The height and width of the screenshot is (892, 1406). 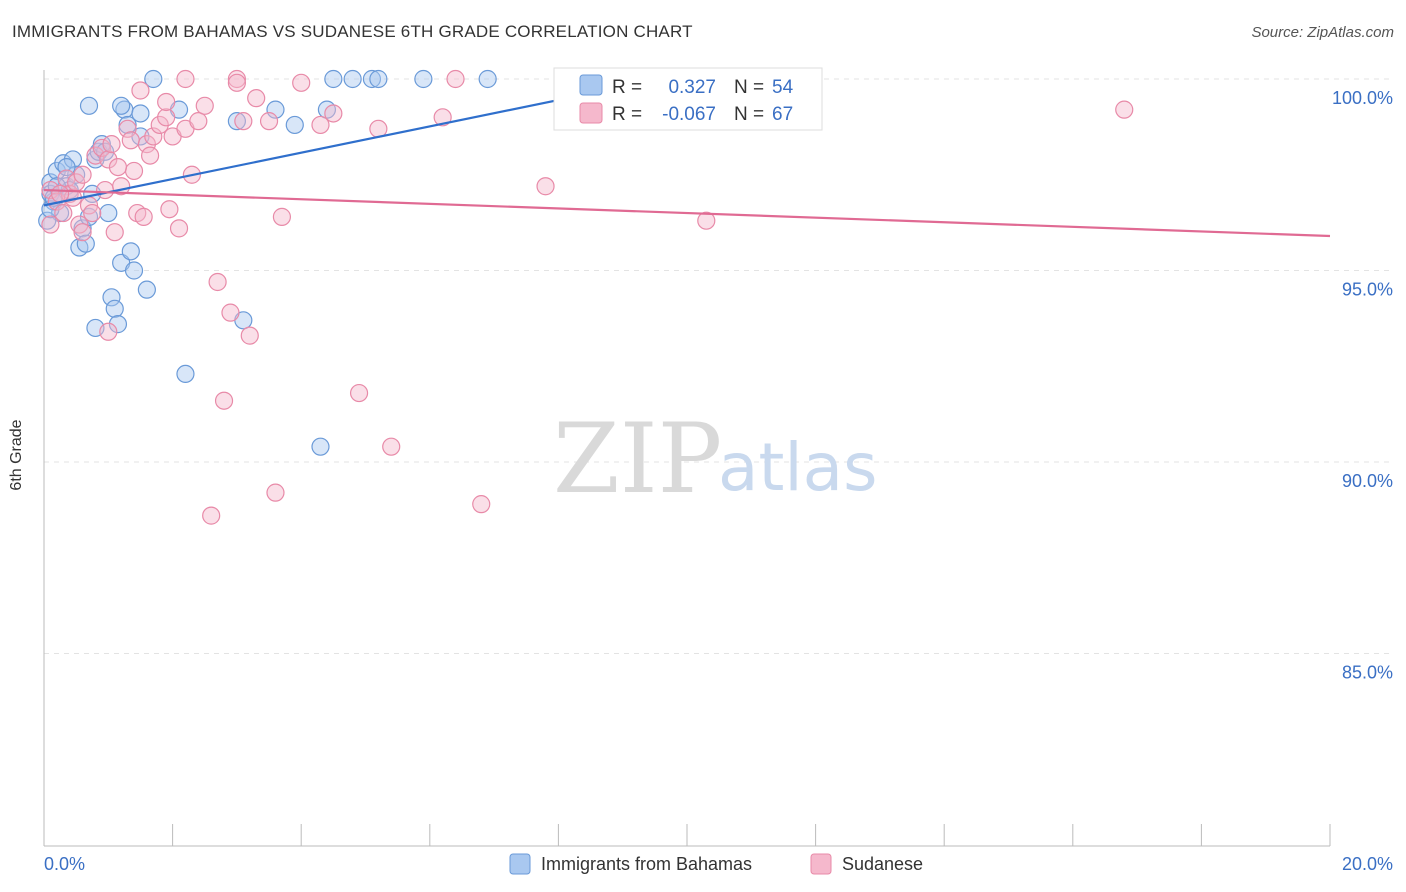 I want to click on stats-n-label-bahamas: N =, so click(x=749, y=87).